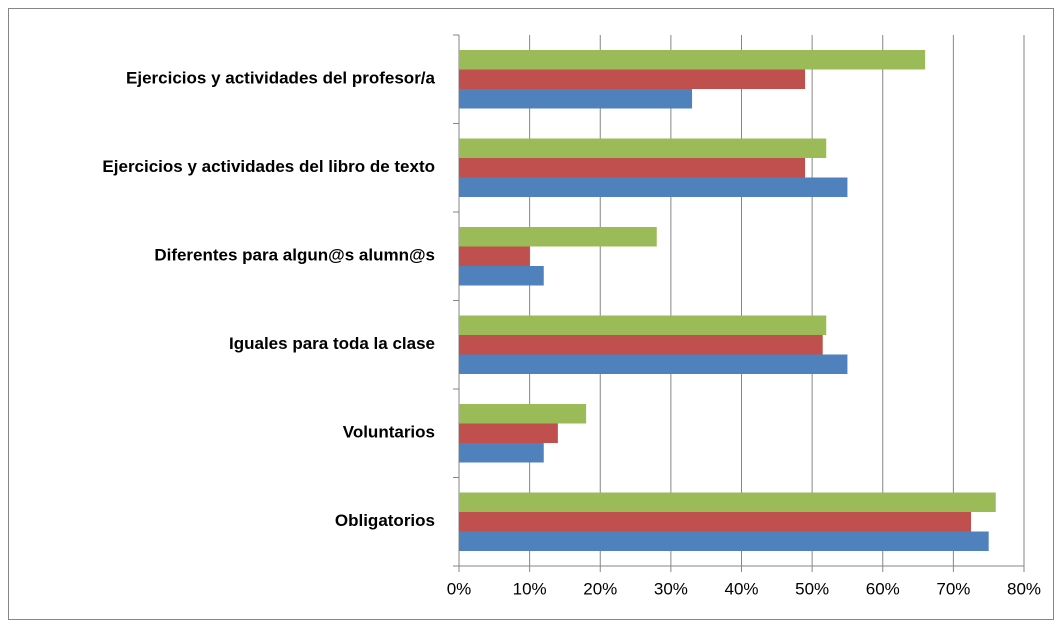  Describe the element at coordinates (883, 588) in the screenshot. I see `x-tick-label: 60%` at that location.